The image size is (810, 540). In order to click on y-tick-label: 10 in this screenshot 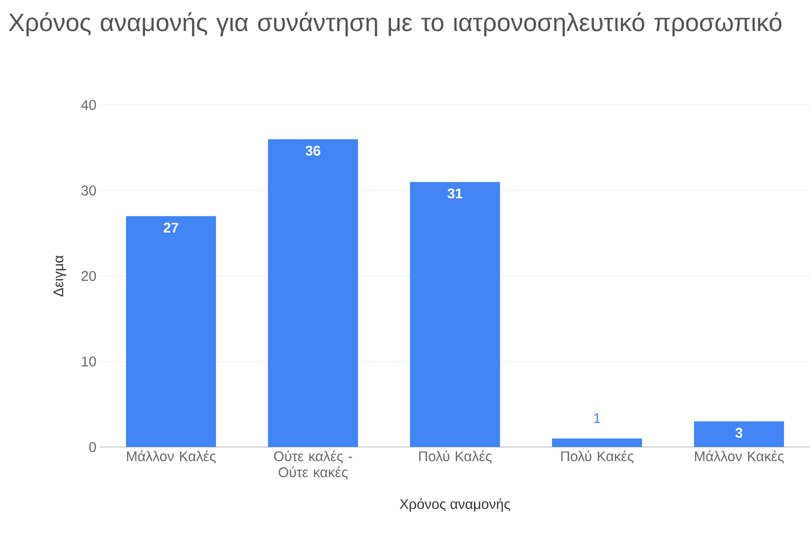, I will do `click(89, 361)`.